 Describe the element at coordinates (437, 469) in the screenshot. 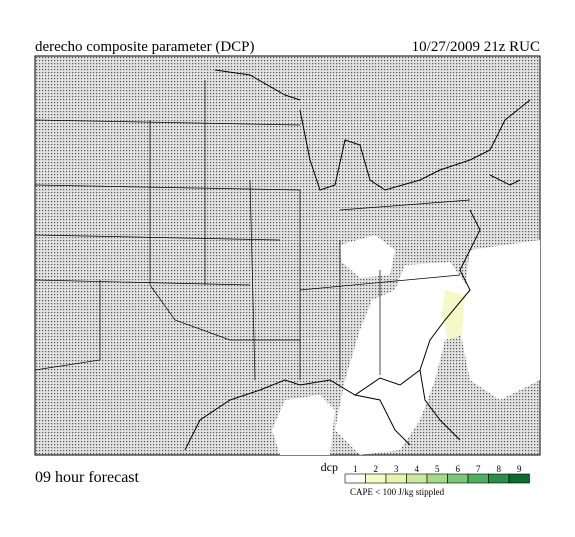

I see `legend-tick-label: 5` at that location.